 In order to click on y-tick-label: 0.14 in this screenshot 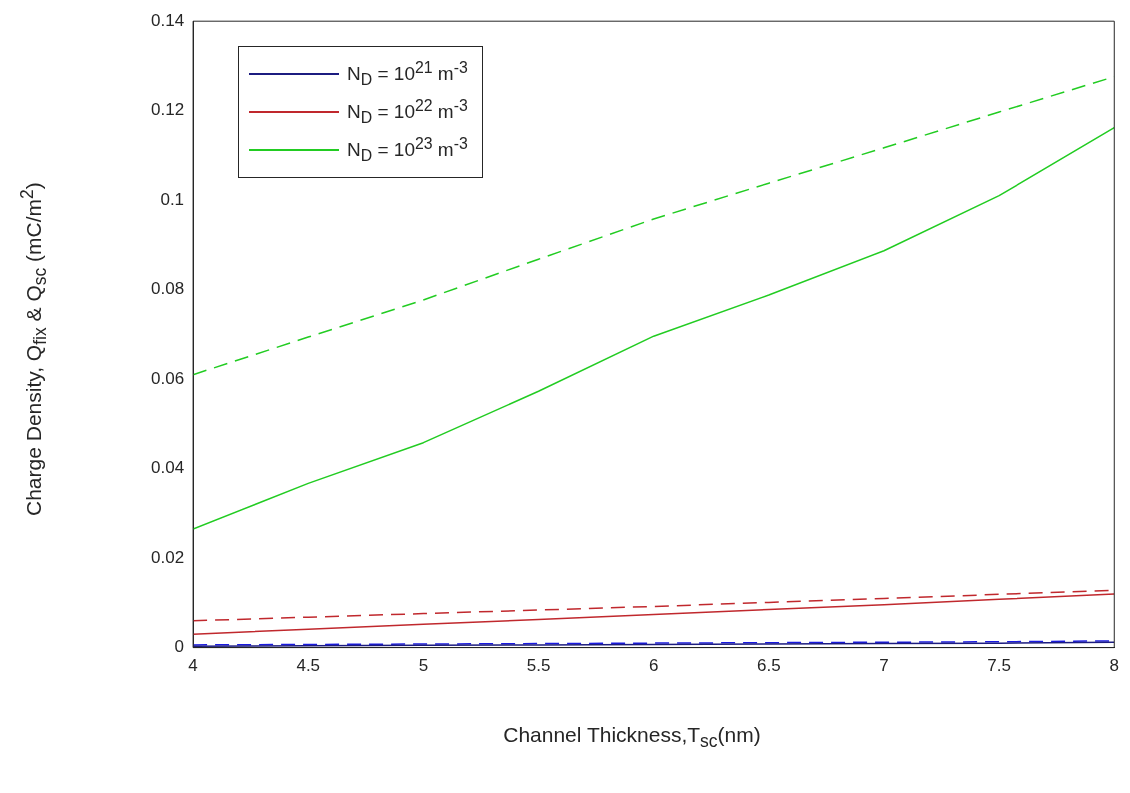, I will do `click(167, 20)`.